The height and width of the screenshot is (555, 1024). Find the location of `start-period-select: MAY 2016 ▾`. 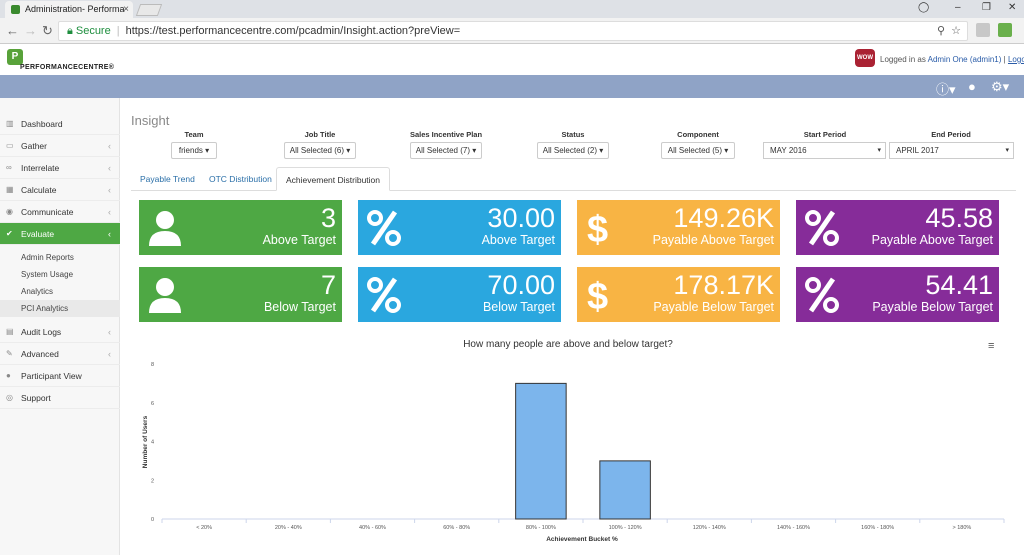

start-period-select: MAY 2016 ▾ is located at coordinates (824, 150).